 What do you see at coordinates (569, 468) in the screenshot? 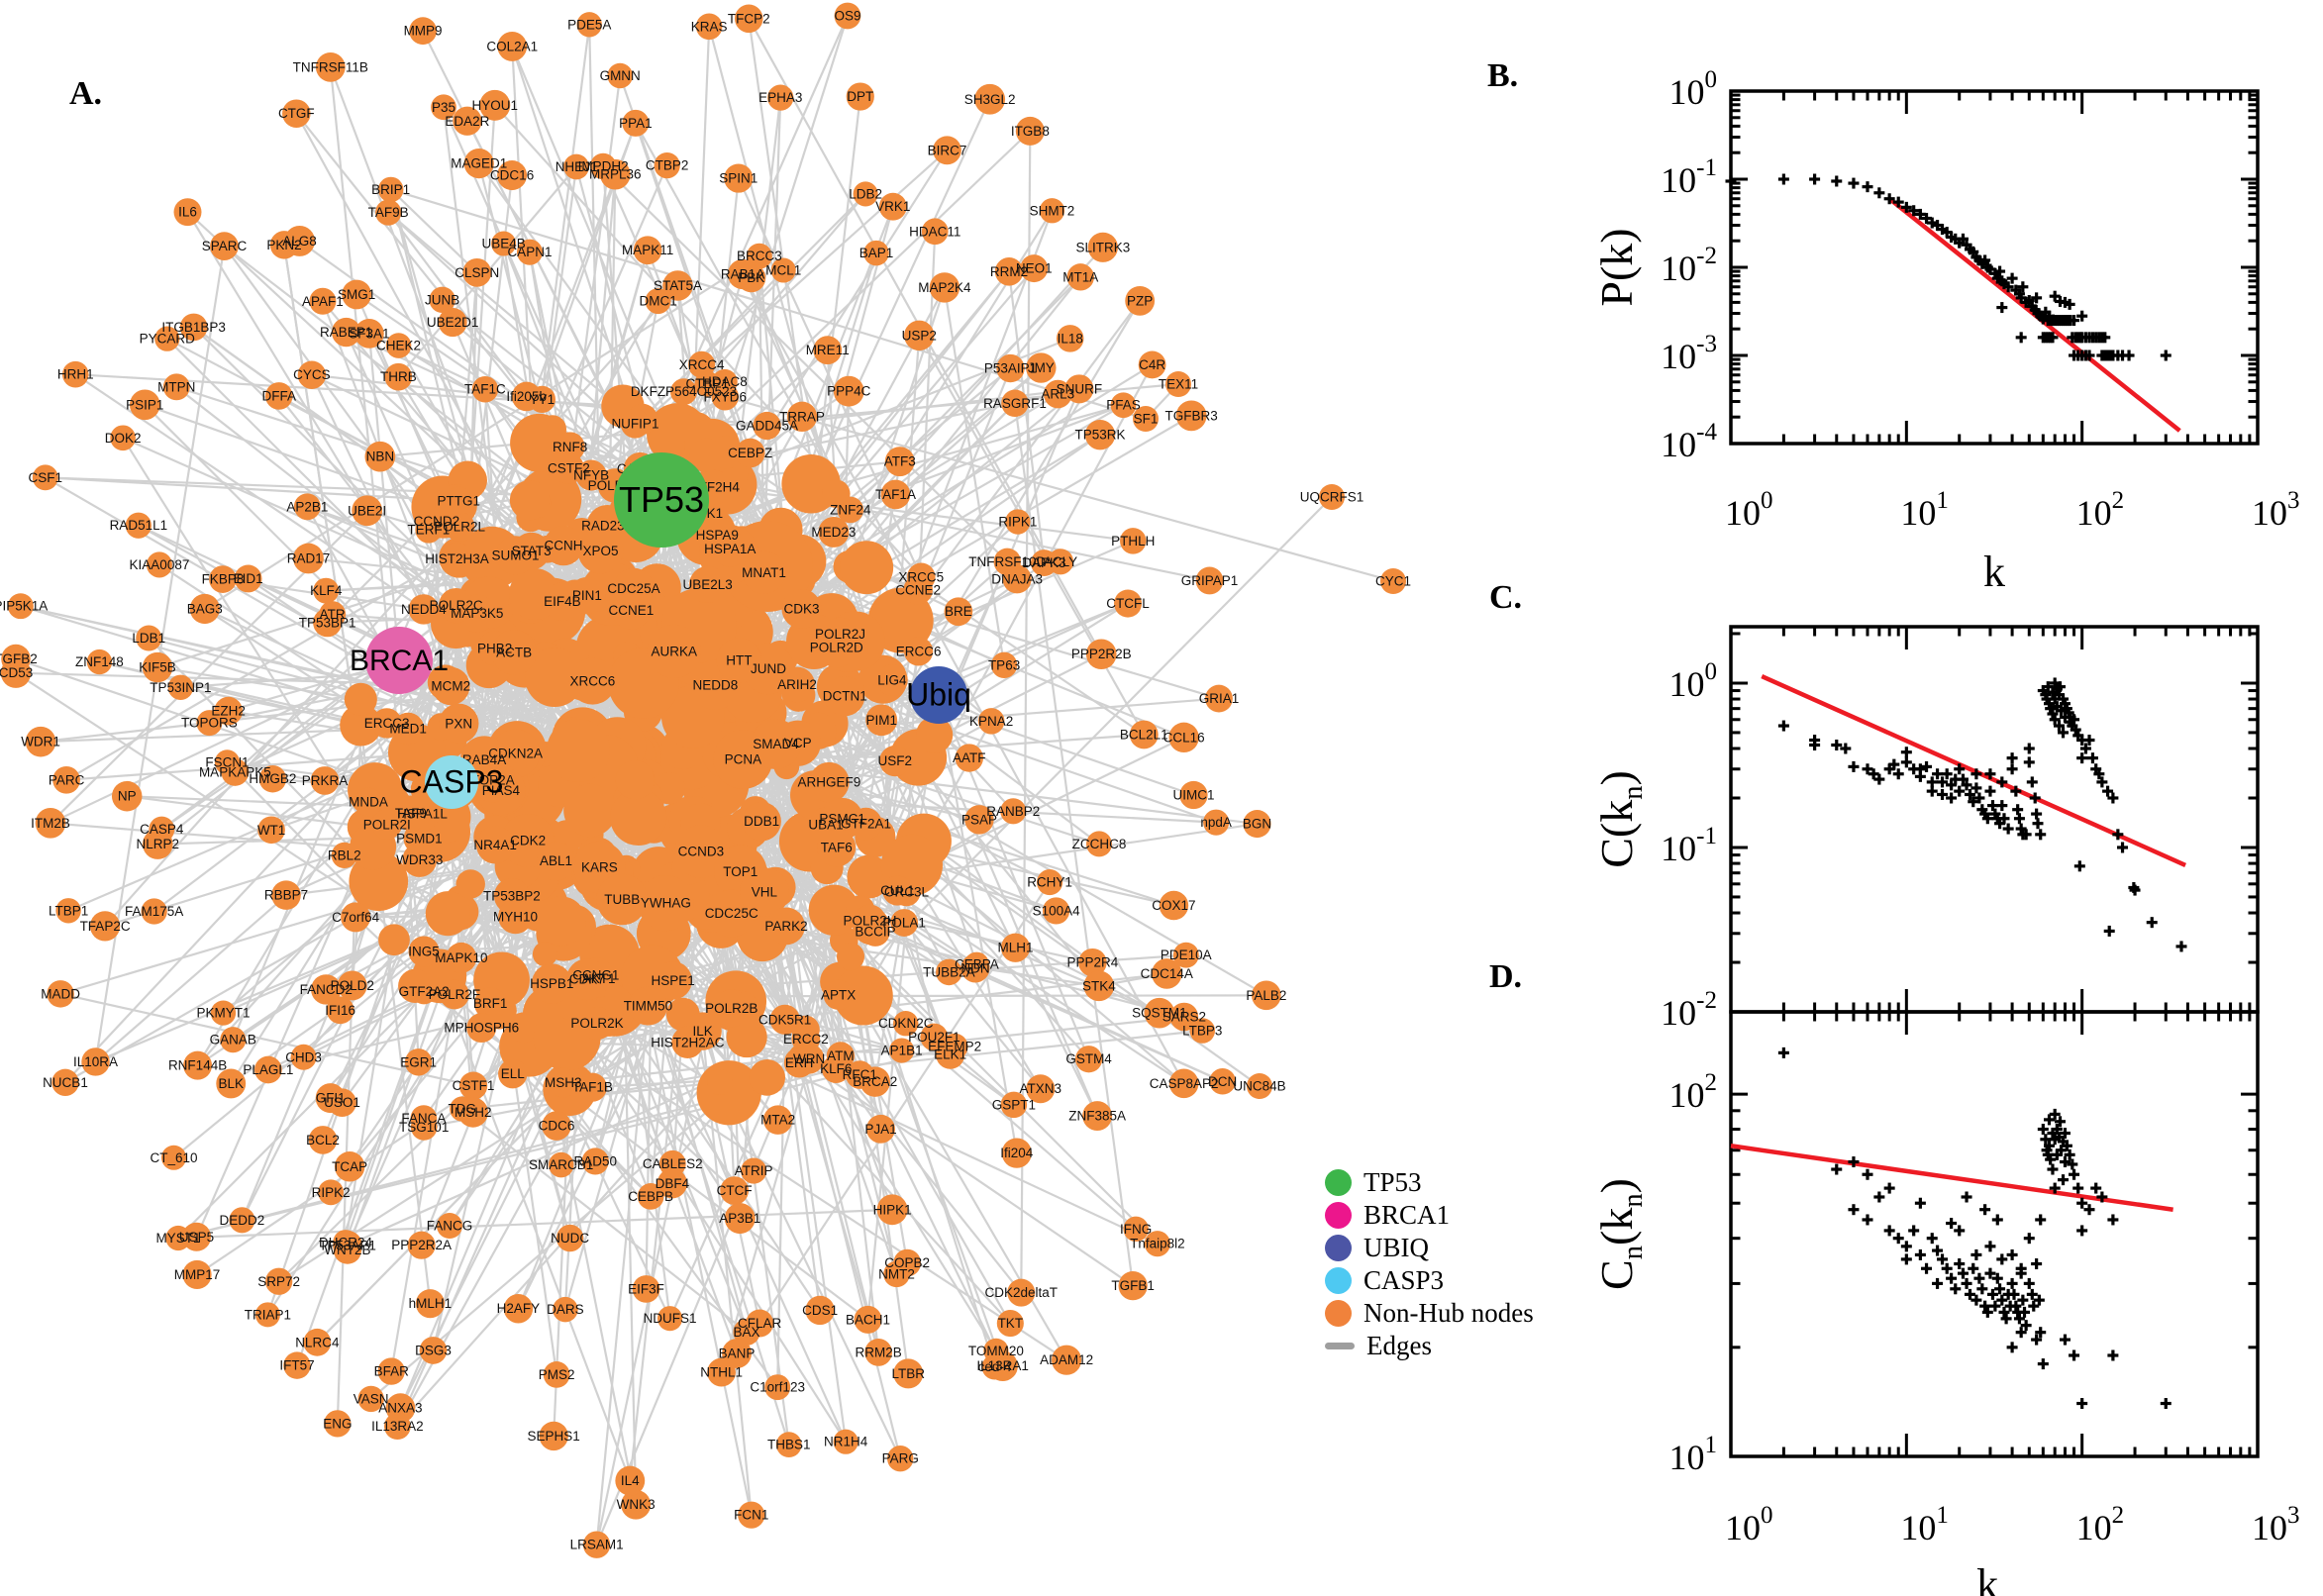
I see `svg-text: CSTF2` at bounding box center [569, 468].